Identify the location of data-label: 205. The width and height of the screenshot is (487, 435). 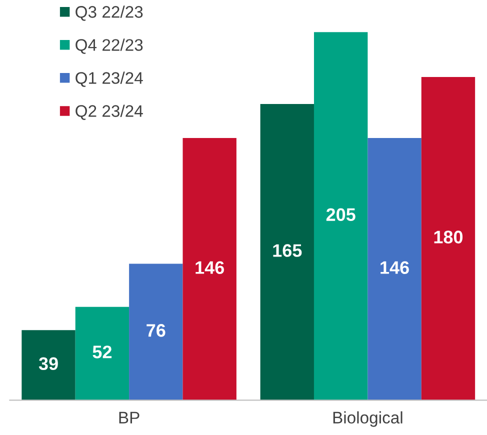
(341, 215).